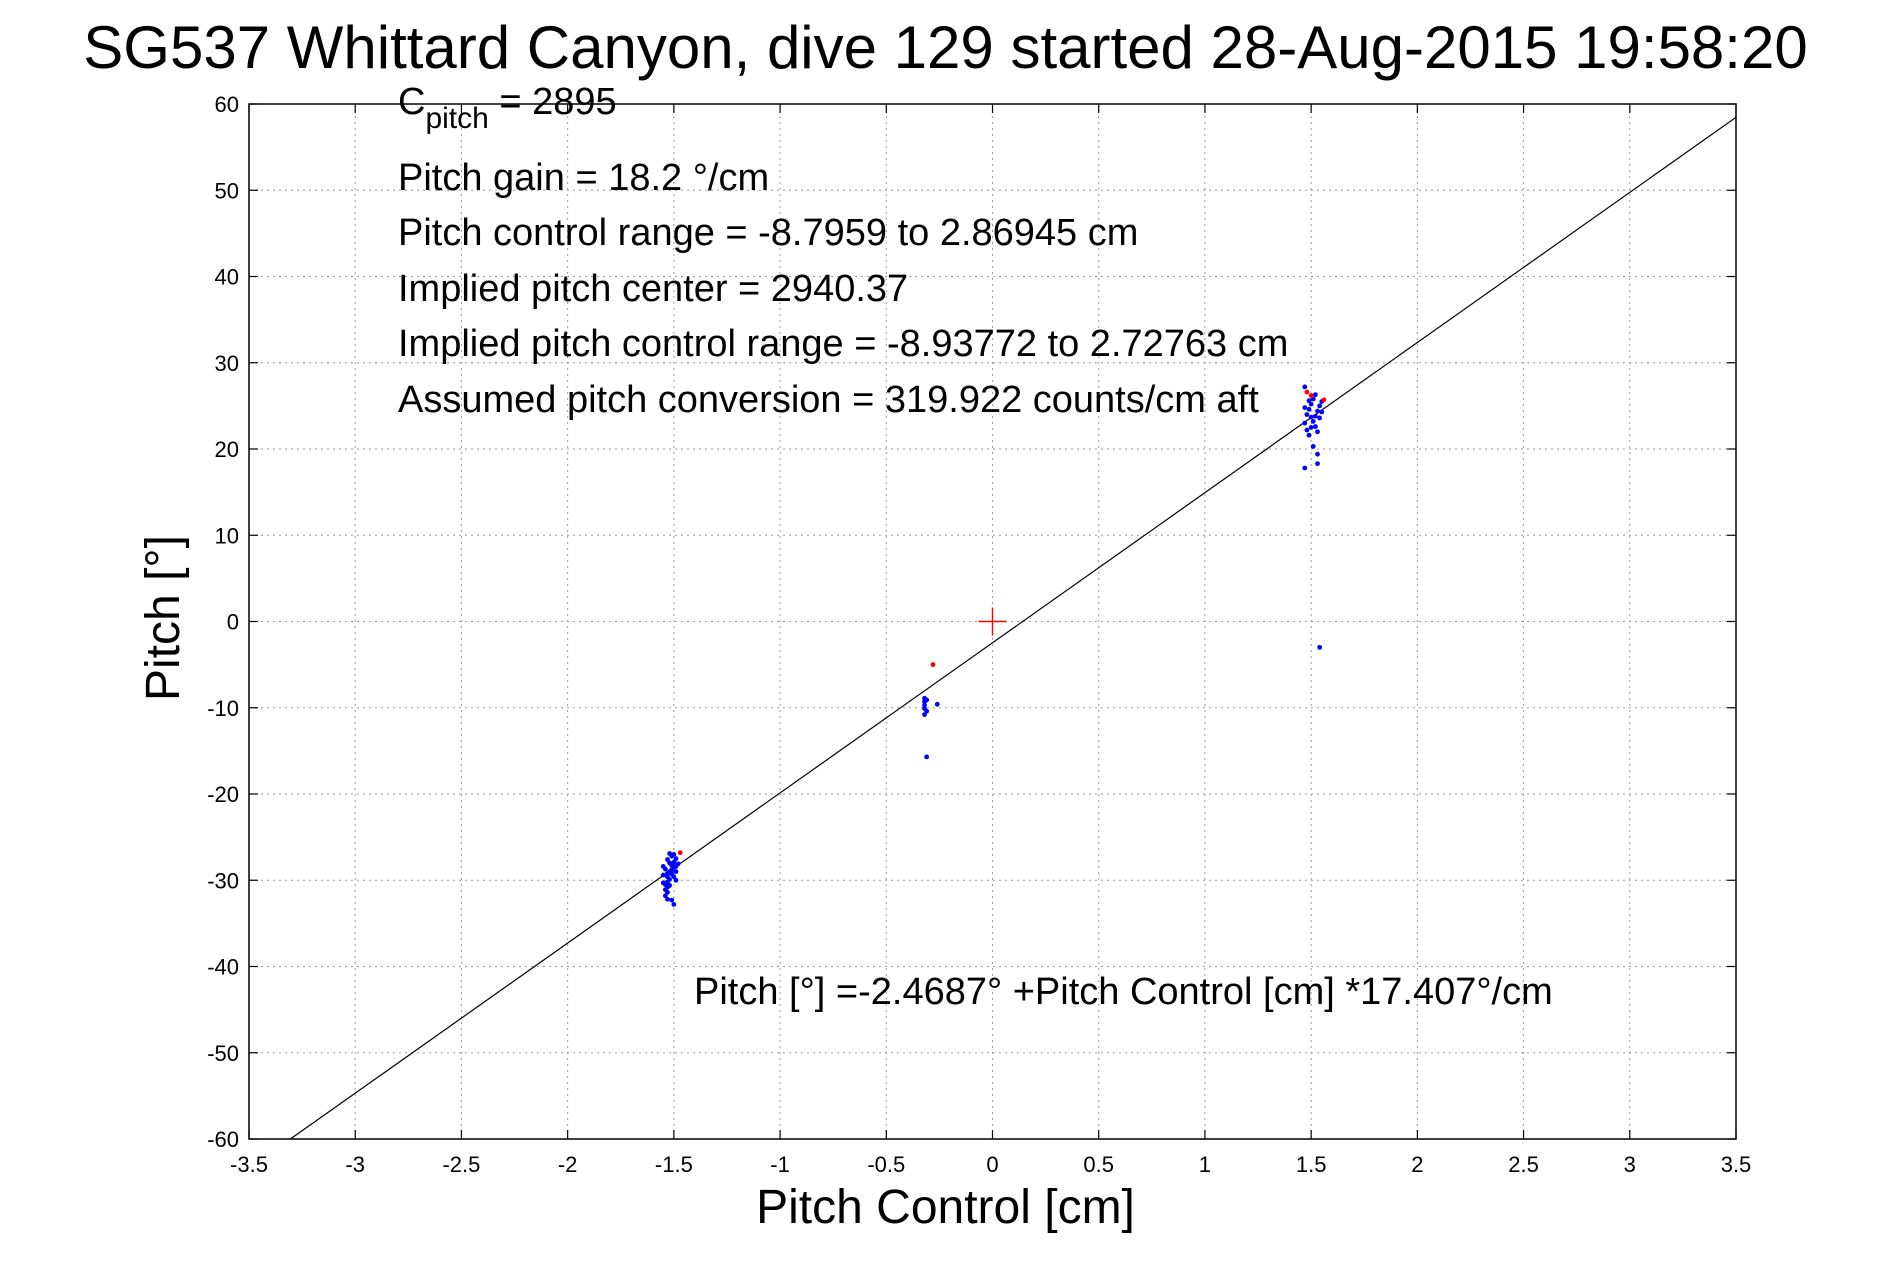 Image resolution: width=1891 pixels, height=1262 pixels. I want to click on y-tick-label: -30, so click(223, 880).